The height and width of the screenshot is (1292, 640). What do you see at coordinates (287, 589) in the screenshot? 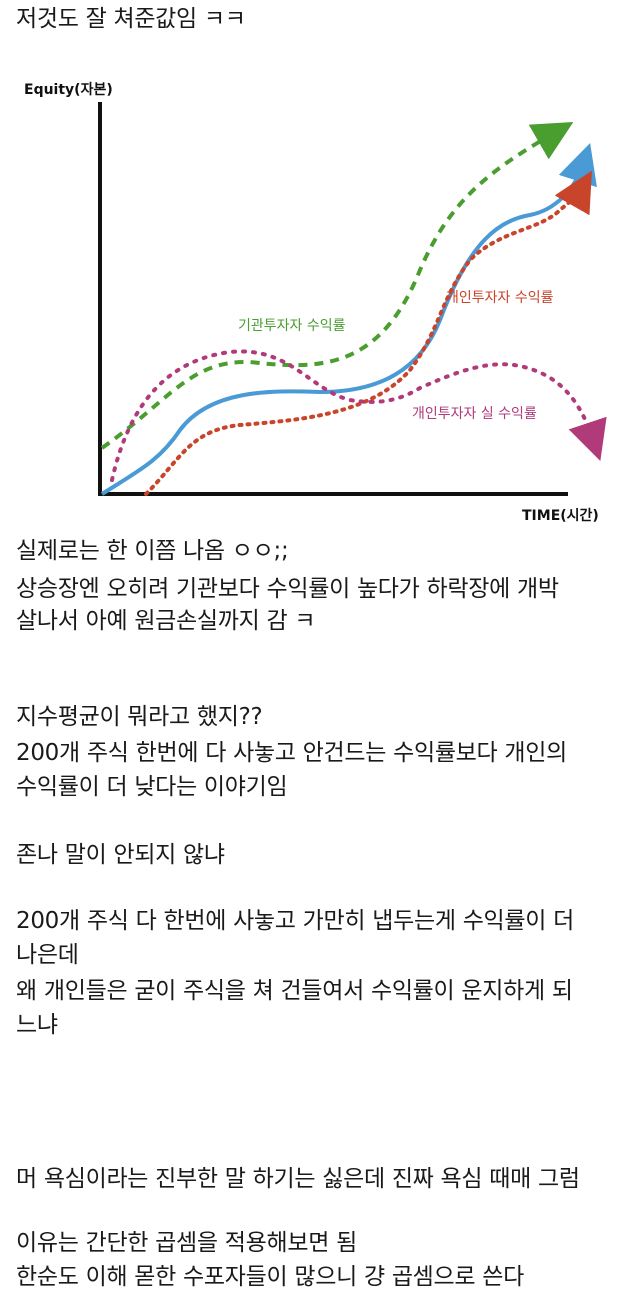
I see `post-line-3: 상승장엔 오히려 기관보다 수익률이 높다가 하락장에 개박` at bounding box center [287, 589].